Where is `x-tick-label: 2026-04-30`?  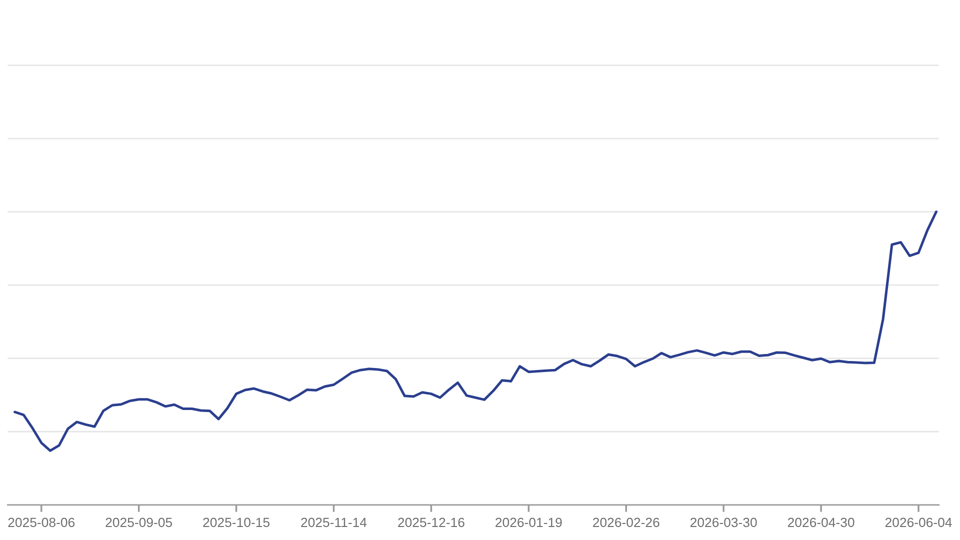 x-tick-label: 2026-04-30 is located at coordinates (821, 523).